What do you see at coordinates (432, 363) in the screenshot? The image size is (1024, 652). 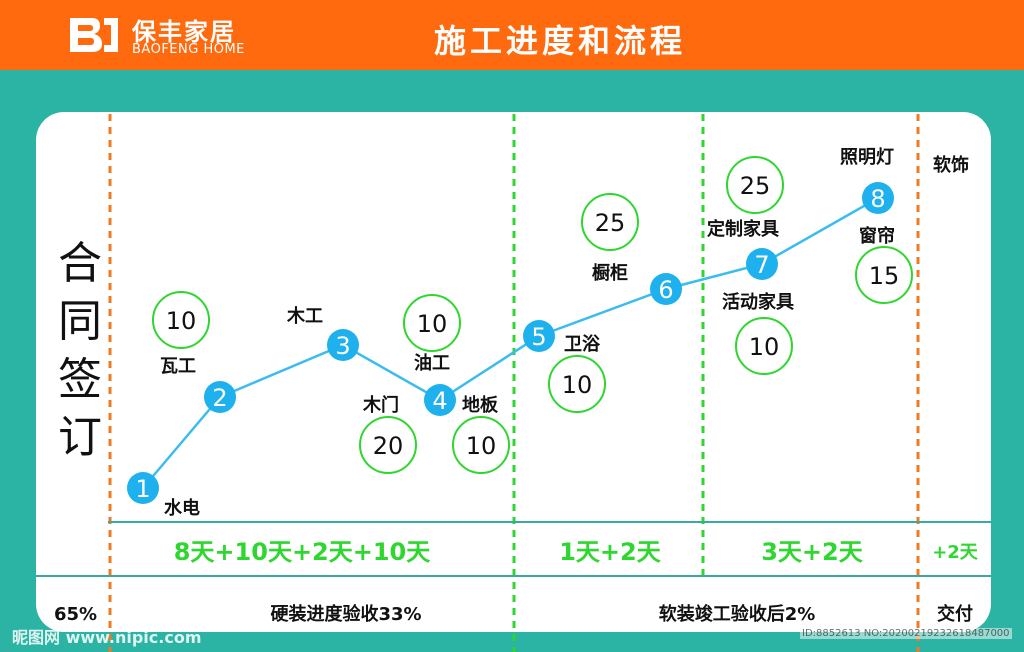 I see `step-label-4: 油工` at bounding box center [432, 363].